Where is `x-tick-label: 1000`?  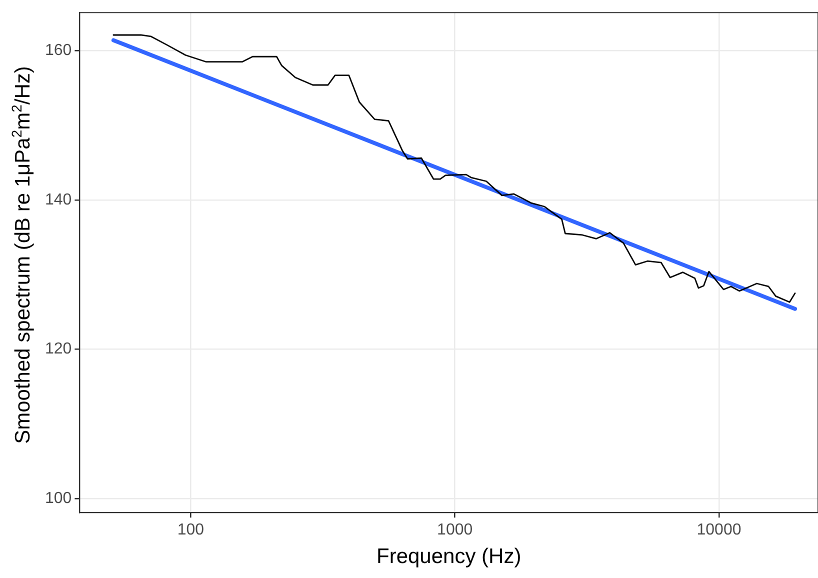
x-tick-label: 1000 is located at coordinates (455, 530).